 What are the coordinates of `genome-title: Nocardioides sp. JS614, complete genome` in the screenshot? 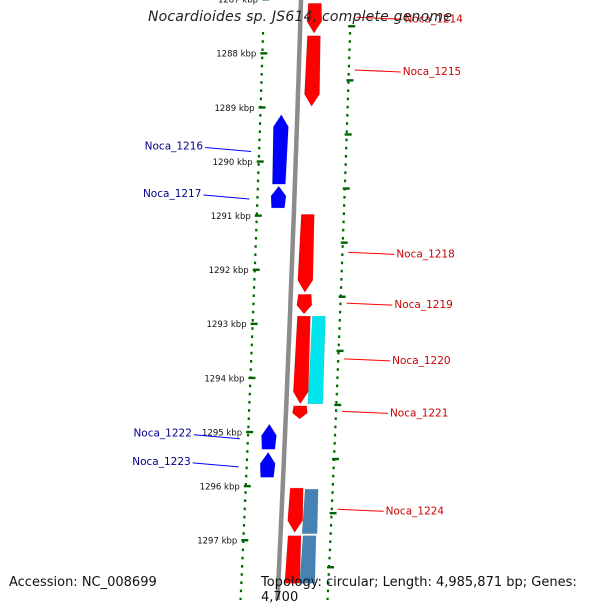 It's located at (300, 17).